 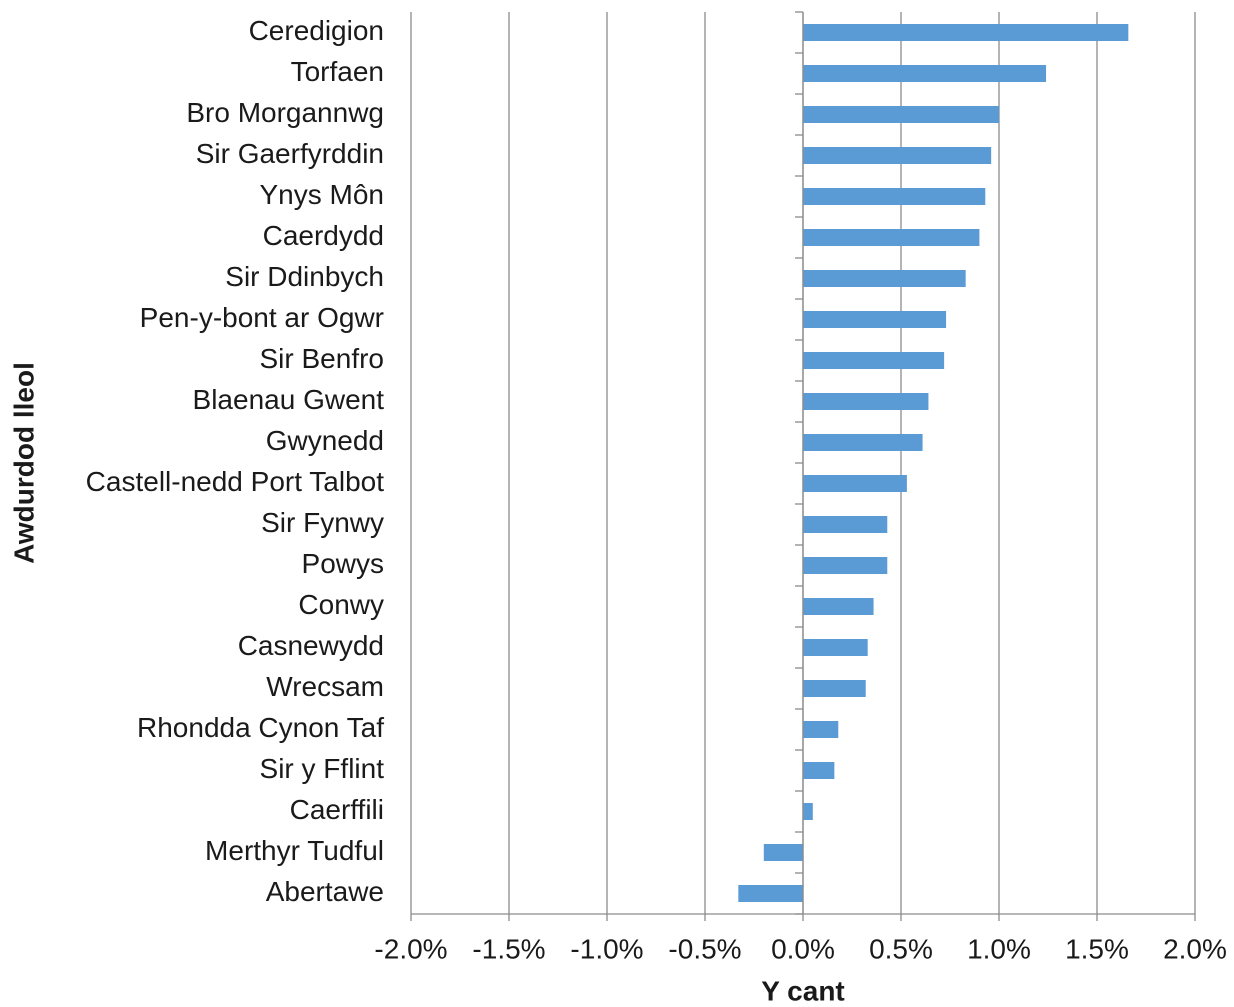 I want to click on y-tick-label: Sir Ddinbych, so click(x=304, y=276).